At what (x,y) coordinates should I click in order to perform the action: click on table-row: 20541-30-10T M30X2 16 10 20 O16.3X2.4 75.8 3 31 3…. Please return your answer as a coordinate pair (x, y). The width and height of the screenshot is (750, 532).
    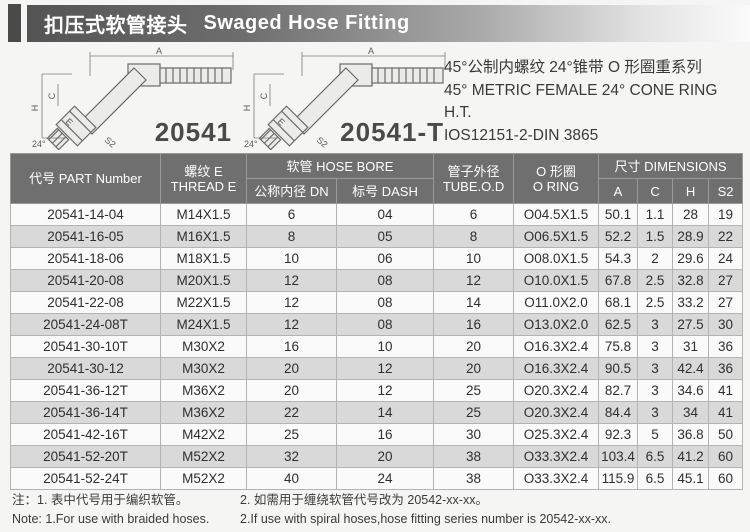
    Looking at the image, I should click on (377, 346).